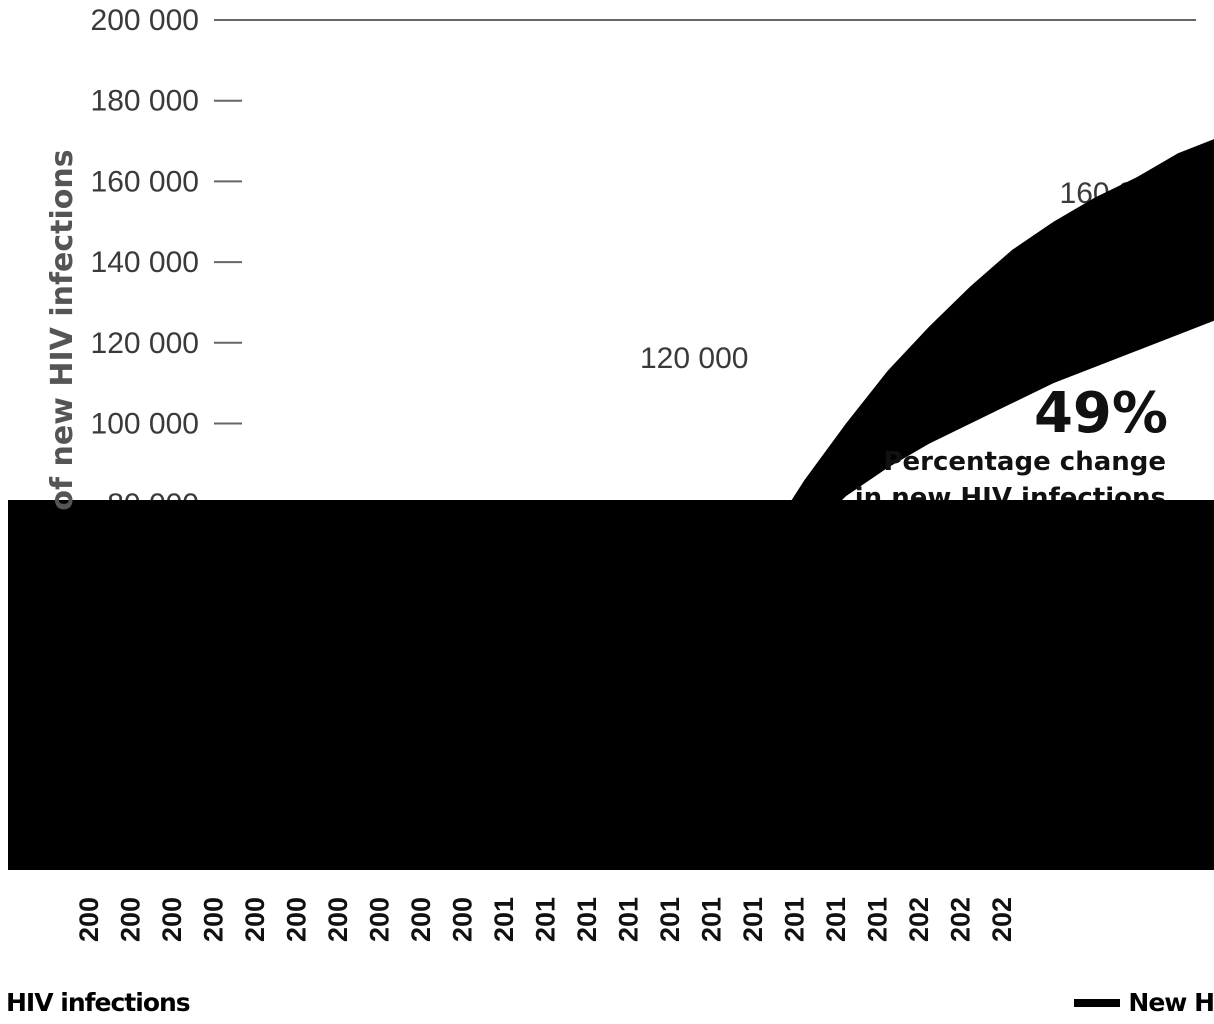  I want to click on callout-text-line1: Percentage change, so click(1024, 462).